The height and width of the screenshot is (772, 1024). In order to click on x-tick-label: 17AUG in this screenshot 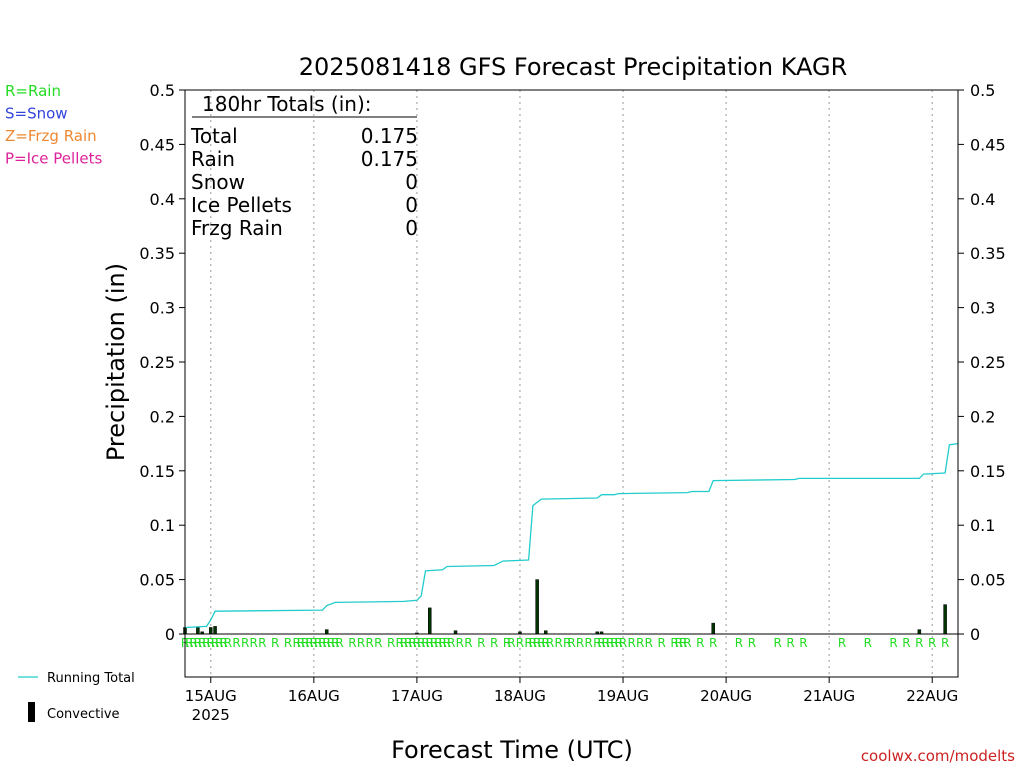, I will do `click(417, 696)`.